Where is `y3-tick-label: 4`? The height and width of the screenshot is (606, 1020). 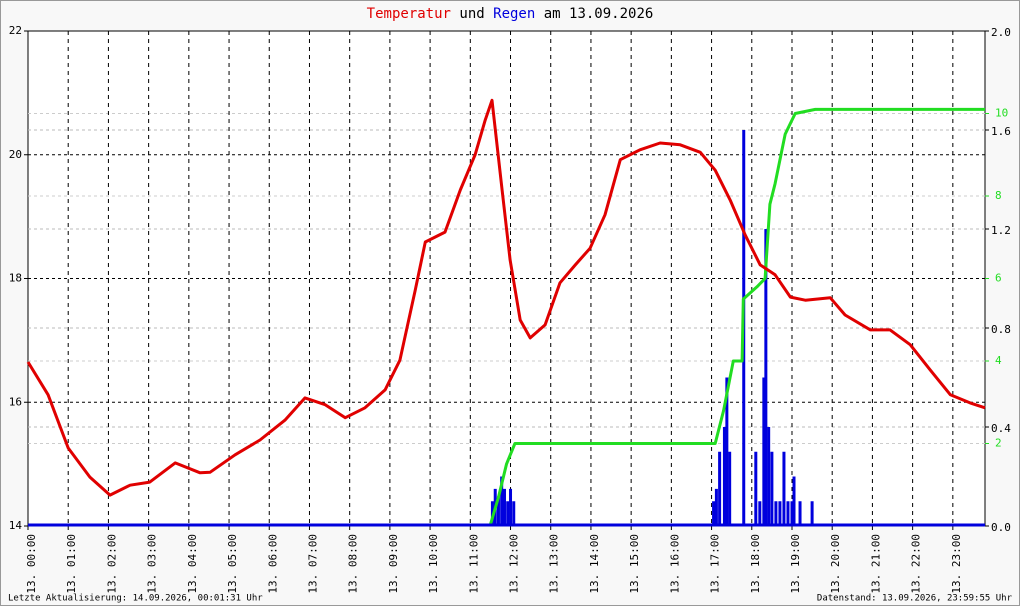
y3-tick-label: 4 is located at coordinates (998, 360).